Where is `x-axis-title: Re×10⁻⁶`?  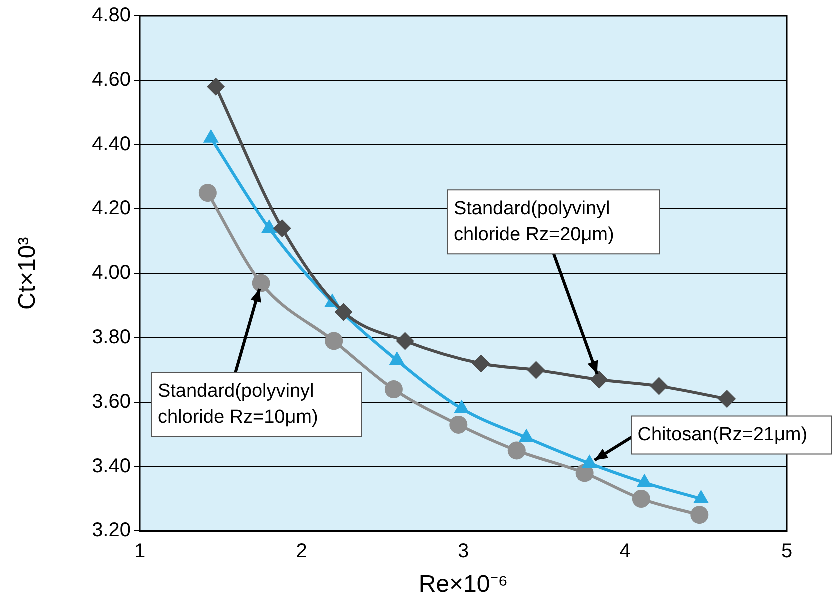 x-axis-title: Re×10⁻⁶ is located at coordinates (463, 584).